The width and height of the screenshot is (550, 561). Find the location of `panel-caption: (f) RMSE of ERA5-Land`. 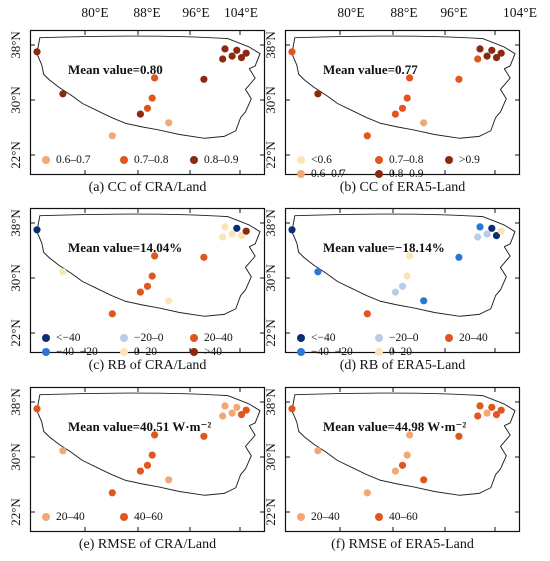

panel-caption: (f) RMSE of ERA5-Land is located at coordinates (402, 544).